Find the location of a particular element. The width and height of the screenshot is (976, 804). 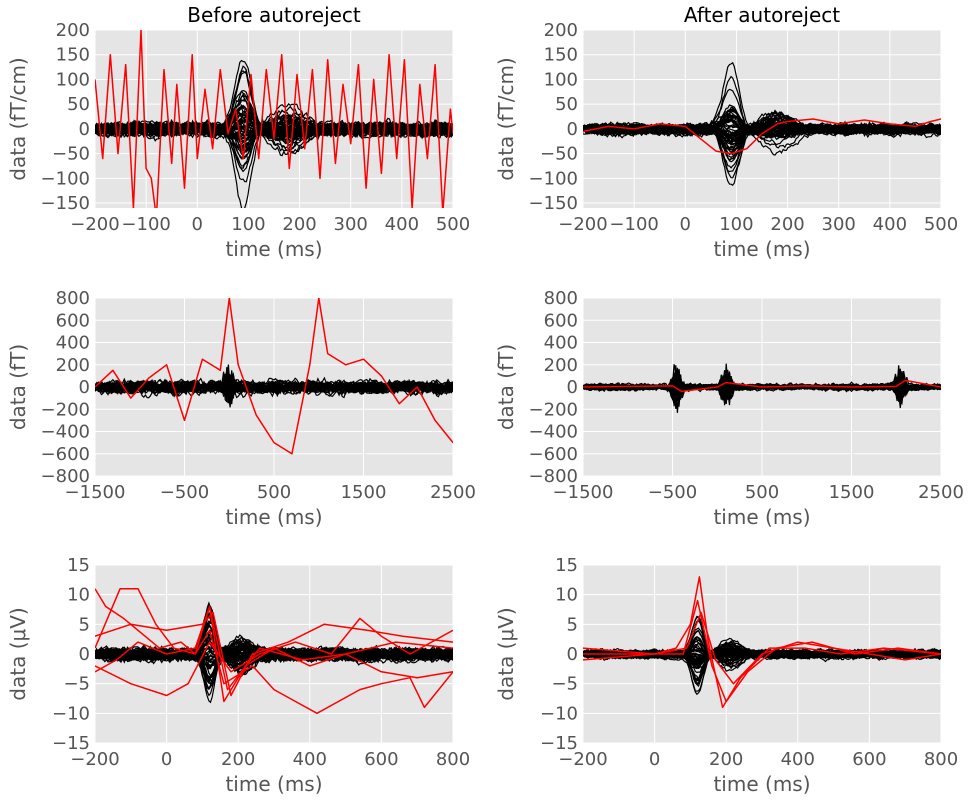

y-tick-label: 150 is located at coordinates (73, 55).